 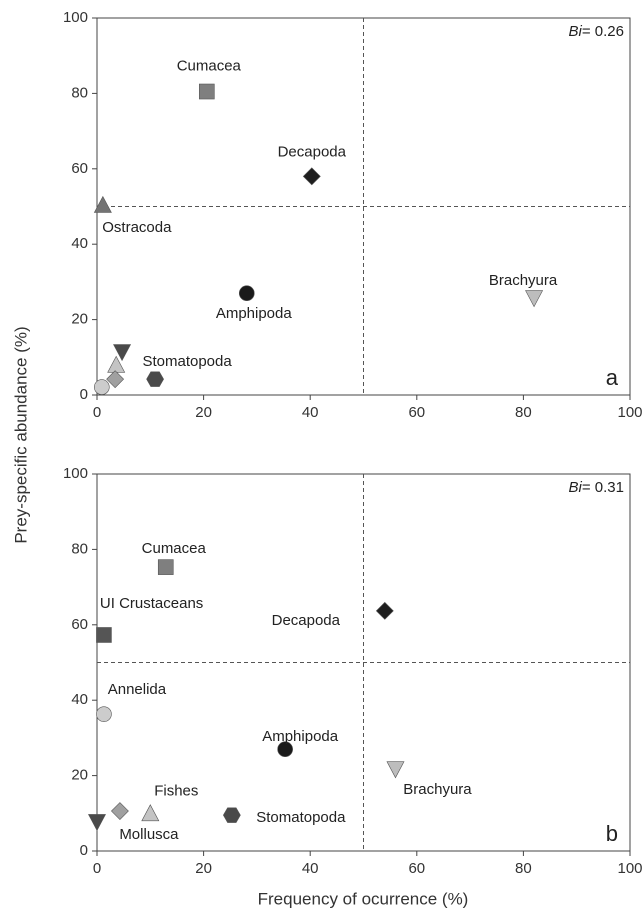 I want to click on annotation: Bi= 0.31, so click(x=596, y=487).